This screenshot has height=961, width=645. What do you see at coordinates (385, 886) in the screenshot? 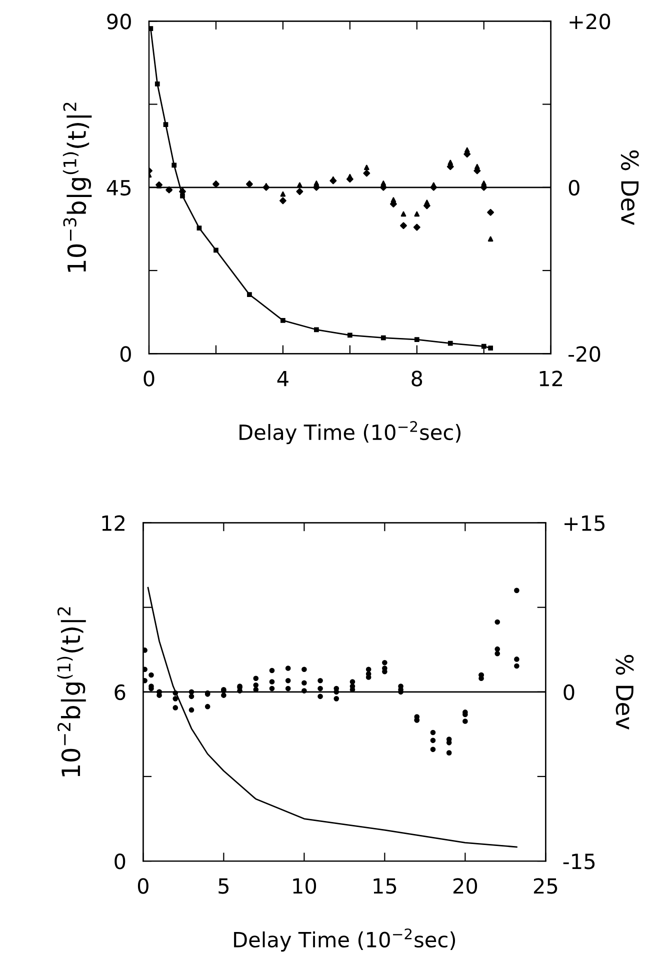
I see `x-tick-label: 15` at bounding box center [385, 886].